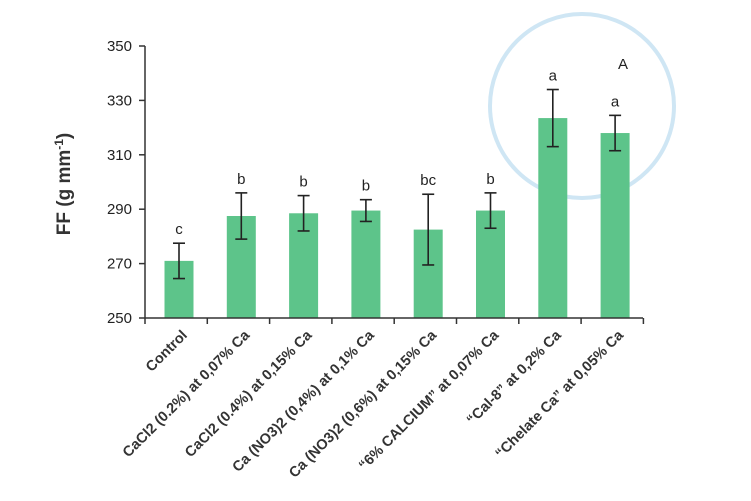 This screenshot has width=751, height=501. What do you see at coordinates (119, 46) in the screenshot?
I see `y-tick-label-5: 350` at bounding box center [119, 46].